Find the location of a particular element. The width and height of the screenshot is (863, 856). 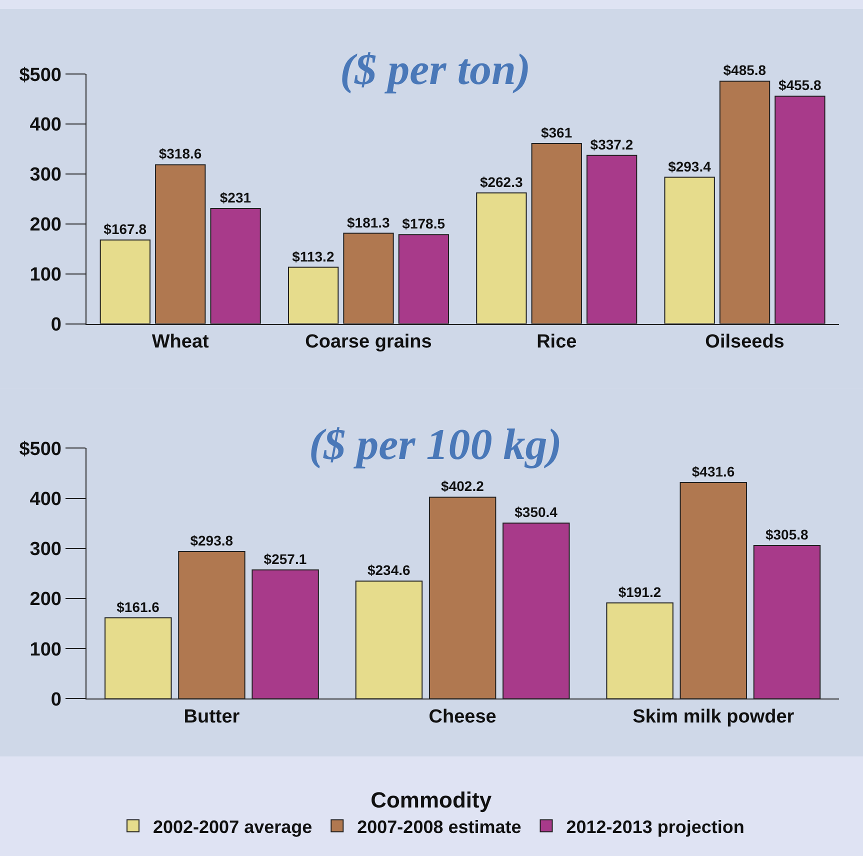

legend-title: Commodity is located at coordinates (431, 800).